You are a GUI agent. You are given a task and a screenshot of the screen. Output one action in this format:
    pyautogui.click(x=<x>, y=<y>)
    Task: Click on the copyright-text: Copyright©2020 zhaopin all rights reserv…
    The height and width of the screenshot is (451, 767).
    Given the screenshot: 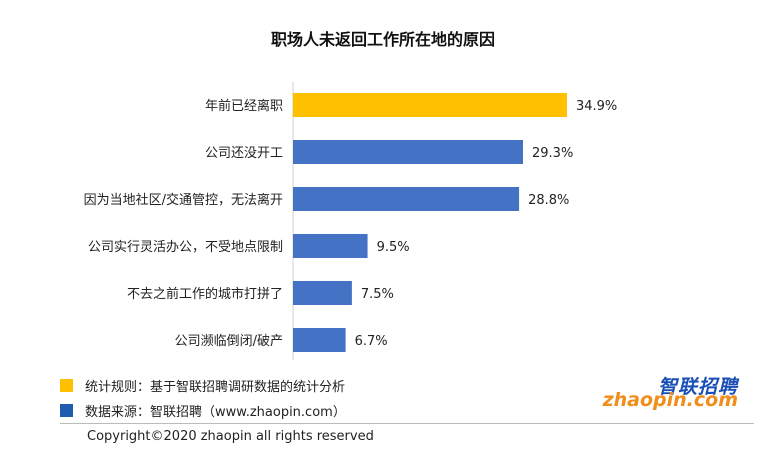 What is the action you would take?
    pyautogui.click(x=230, y=436)
    